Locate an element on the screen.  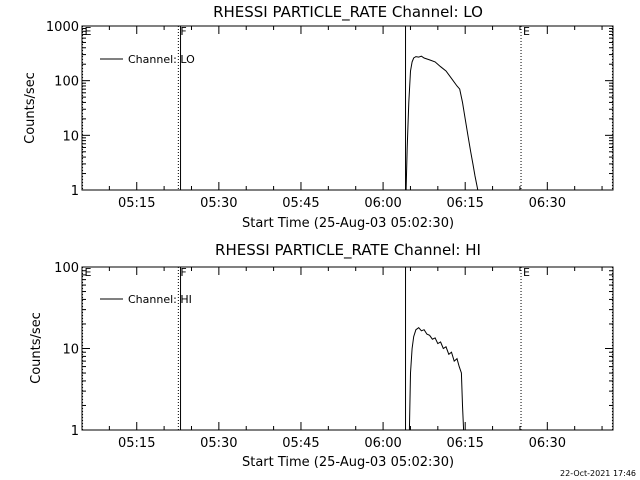
legend: Channel: HI is located at coordinates (146, 299).